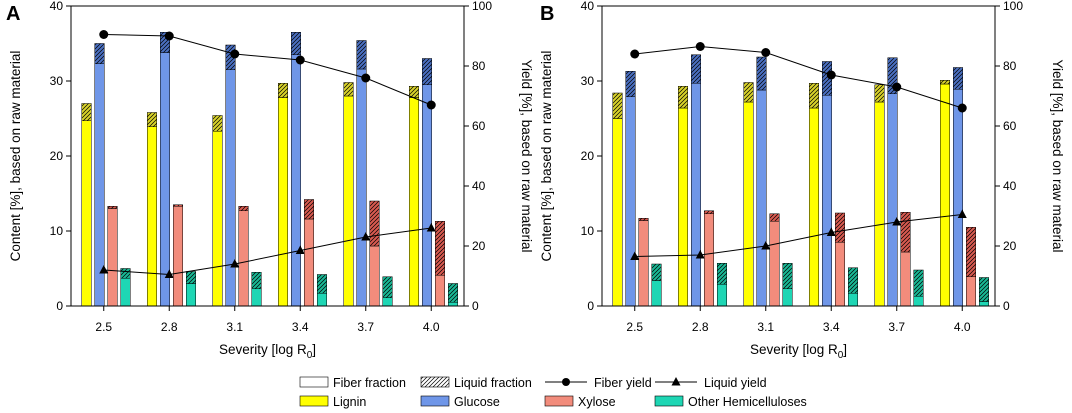 Image resolution: width=1072 pixels, height=413 pixels. What do you see at coordinates (634, 327) in the screenshot?
I see `panel-b-xtick-label: 2.5` at bounding box center [634, 327].